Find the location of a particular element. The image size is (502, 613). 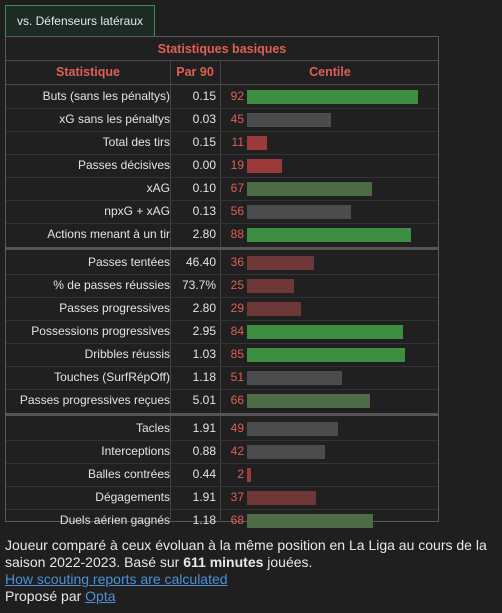

per90-value: 0.00 is located at coordinates (204, 165).